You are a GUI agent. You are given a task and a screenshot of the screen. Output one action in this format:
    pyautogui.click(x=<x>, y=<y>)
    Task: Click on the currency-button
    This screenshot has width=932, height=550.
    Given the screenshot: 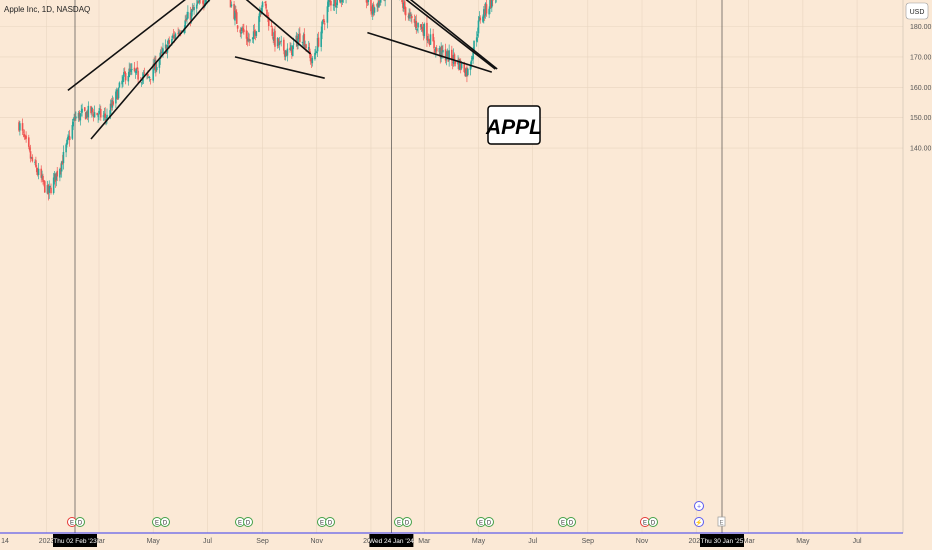 What is the action you would take?
    pyautogui.click(x=917, y=11)
    